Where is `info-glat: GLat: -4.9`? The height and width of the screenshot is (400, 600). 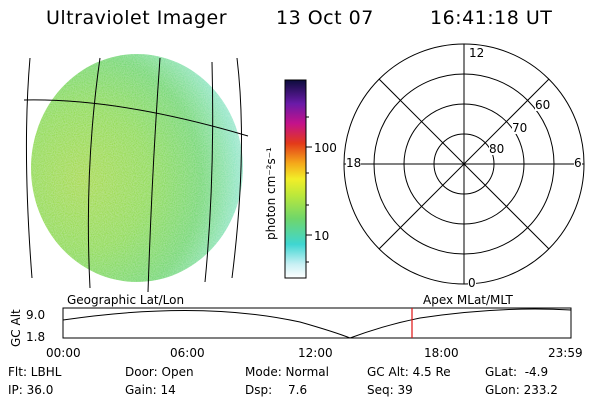 info-glat: GLat: -4.9 is located at coordinates (517, 372).